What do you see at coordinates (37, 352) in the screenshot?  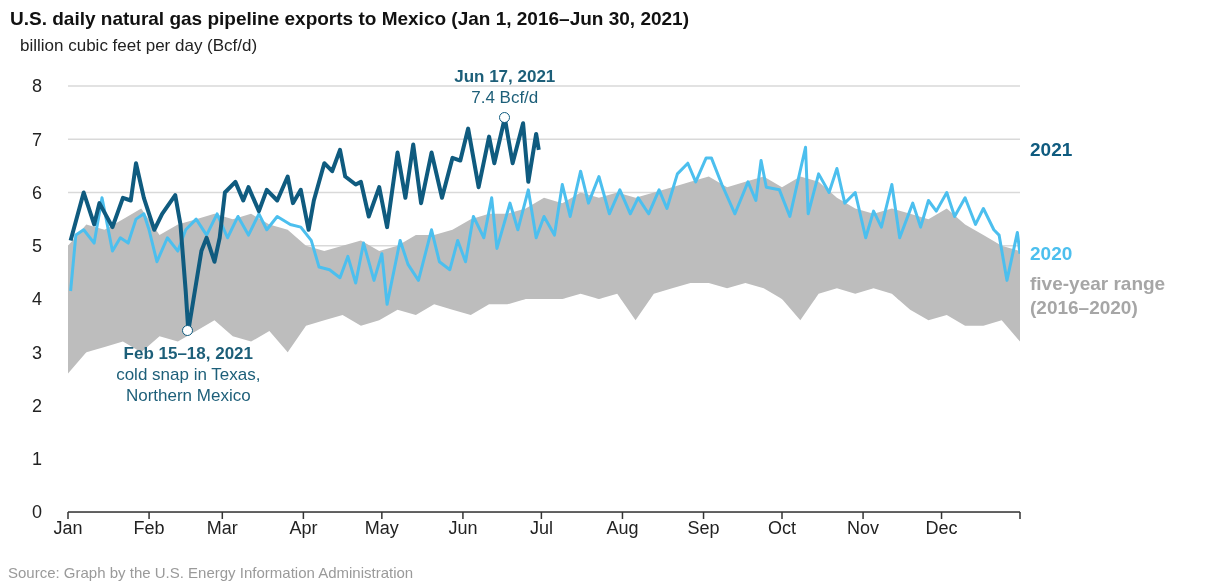 I see `y-tick-label: 3` at bounding box center [37, 352].